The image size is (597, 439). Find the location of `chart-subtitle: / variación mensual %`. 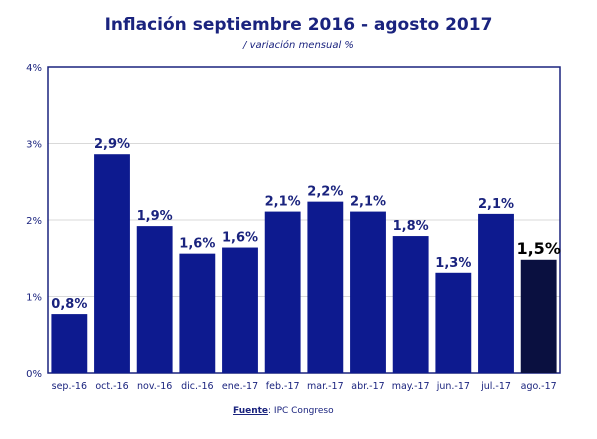

chart-subtitle: / variación mensual % is located at coordinates (298, 45).